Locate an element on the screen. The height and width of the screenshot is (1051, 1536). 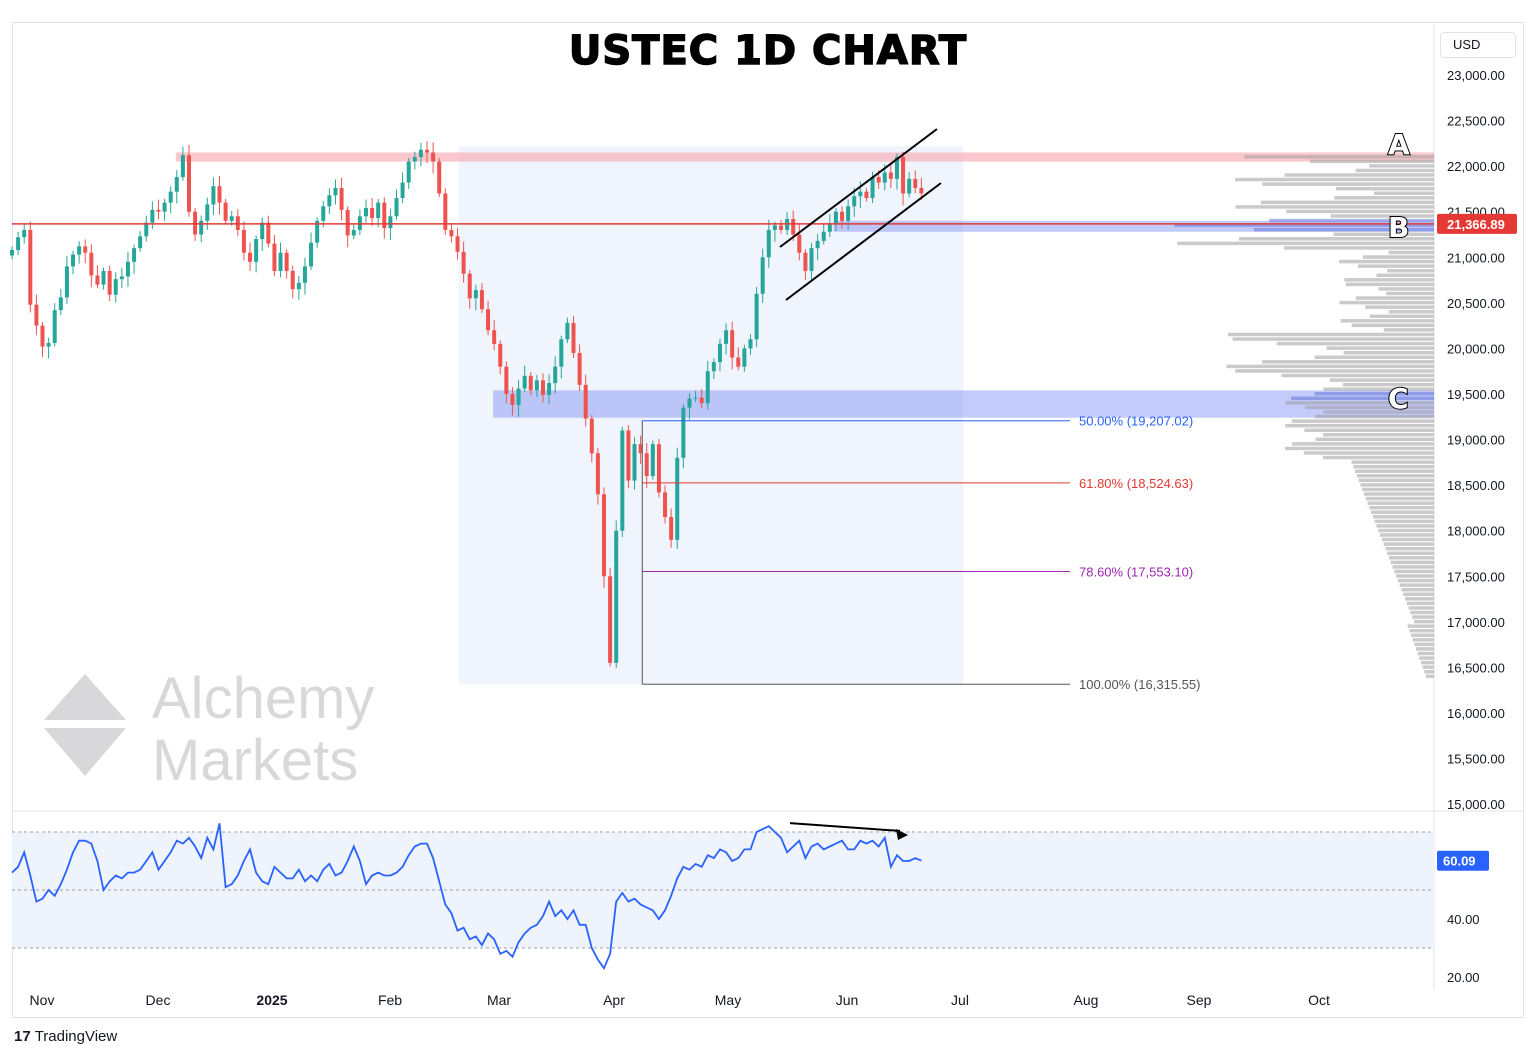
time-axis: Nov Dec 2025 Feb Mar Apr May Jun Jul Aug Sep Oct is located at coordinates (680, 1000).